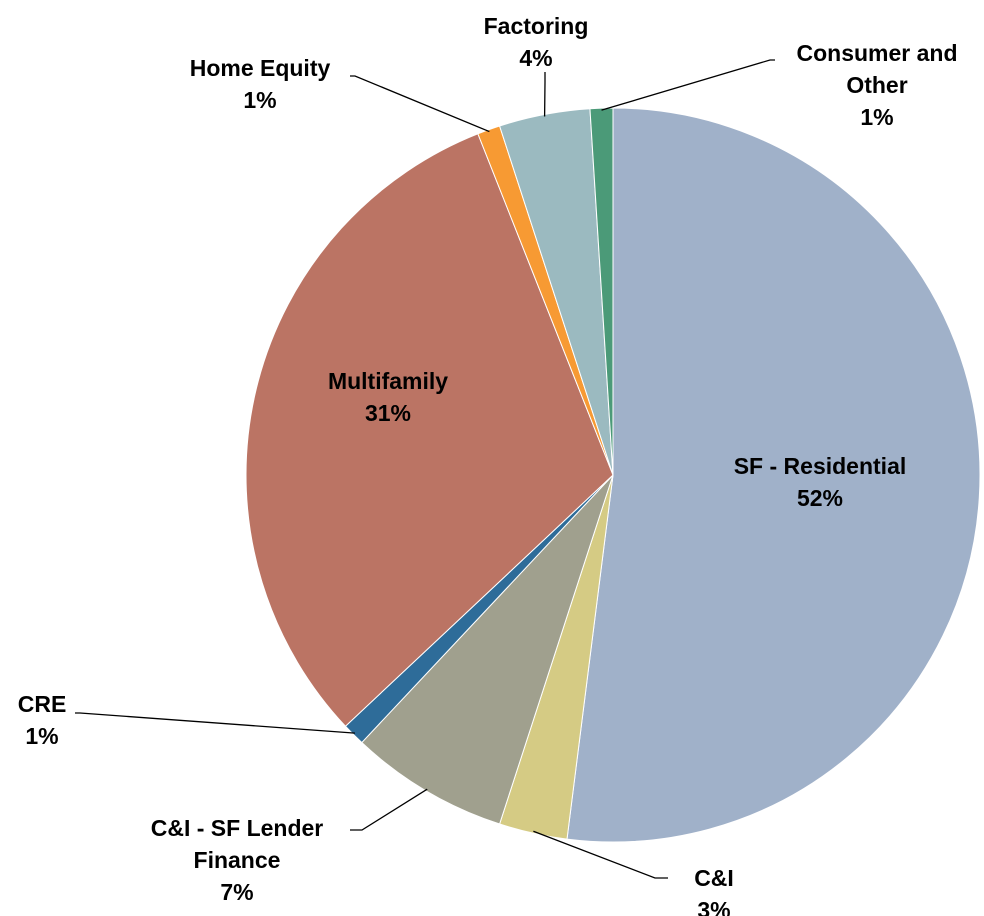 Image resolution: width=984 pixels, height=916 pixels. Describe the element at coordinates (714, 906) in the screenshot. I see `slice-value-label: 3%` at that location.